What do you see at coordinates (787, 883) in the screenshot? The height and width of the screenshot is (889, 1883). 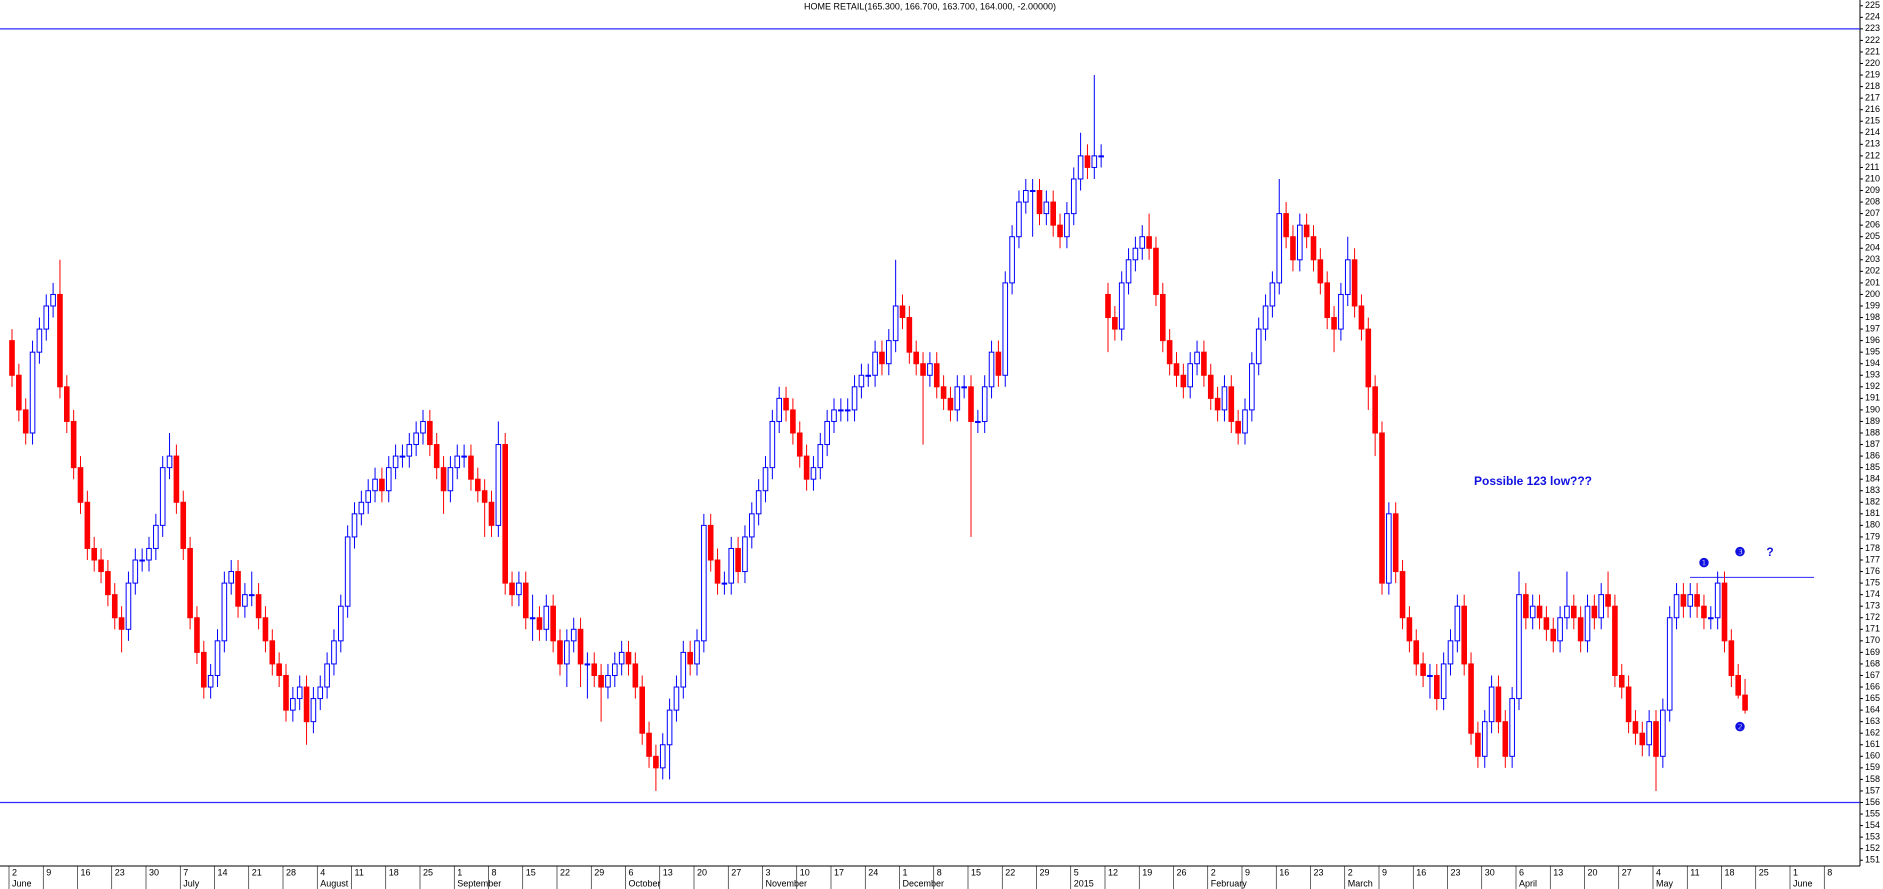 I see `month-label: November` at bounding box center [787, 883].